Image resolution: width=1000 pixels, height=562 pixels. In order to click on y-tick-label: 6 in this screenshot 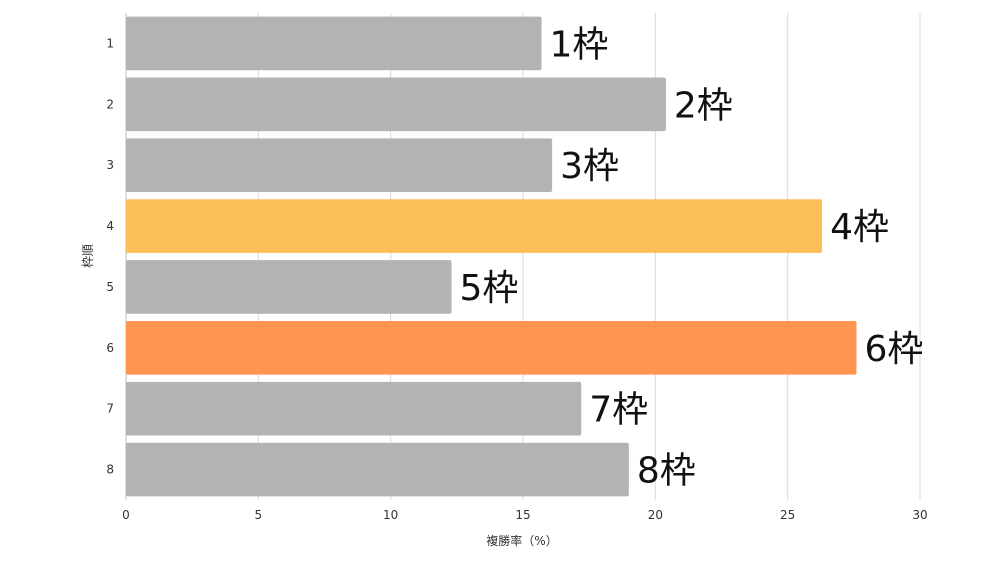, I will do `click(110, 348)`.